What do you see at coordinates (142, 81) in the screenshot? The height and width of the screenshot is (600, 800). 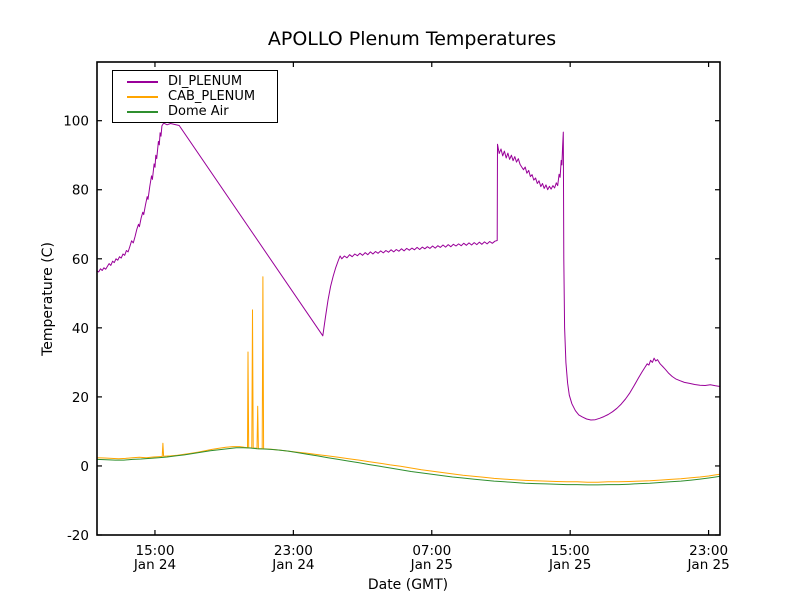 I see `di-plenum-line-swatch-icon` at bounding box center [142, 81].